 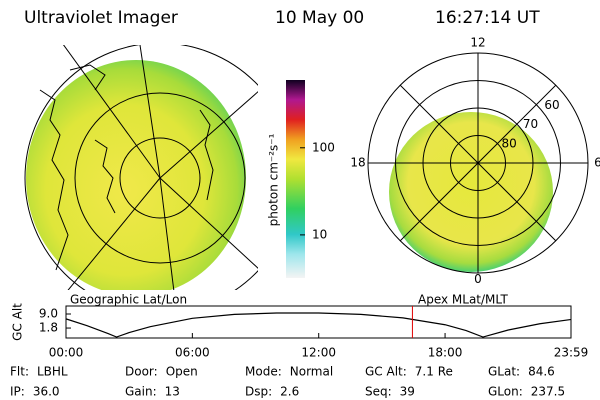 I want to click on status-value: 84.6, so click(x=541, y=372).